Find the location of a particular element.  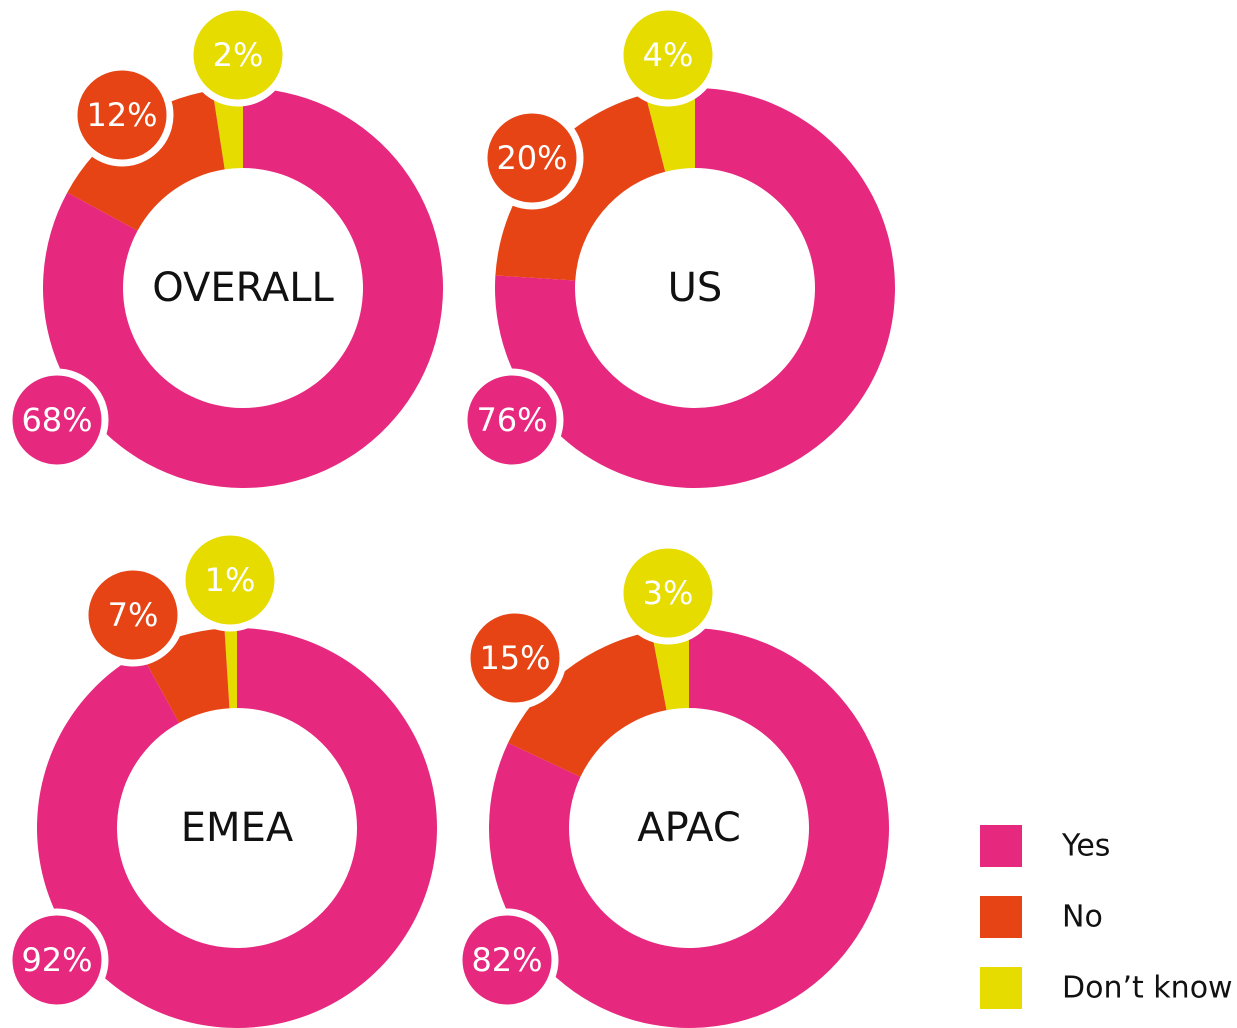

data-label: 3% is located at coordinates (668, 593).